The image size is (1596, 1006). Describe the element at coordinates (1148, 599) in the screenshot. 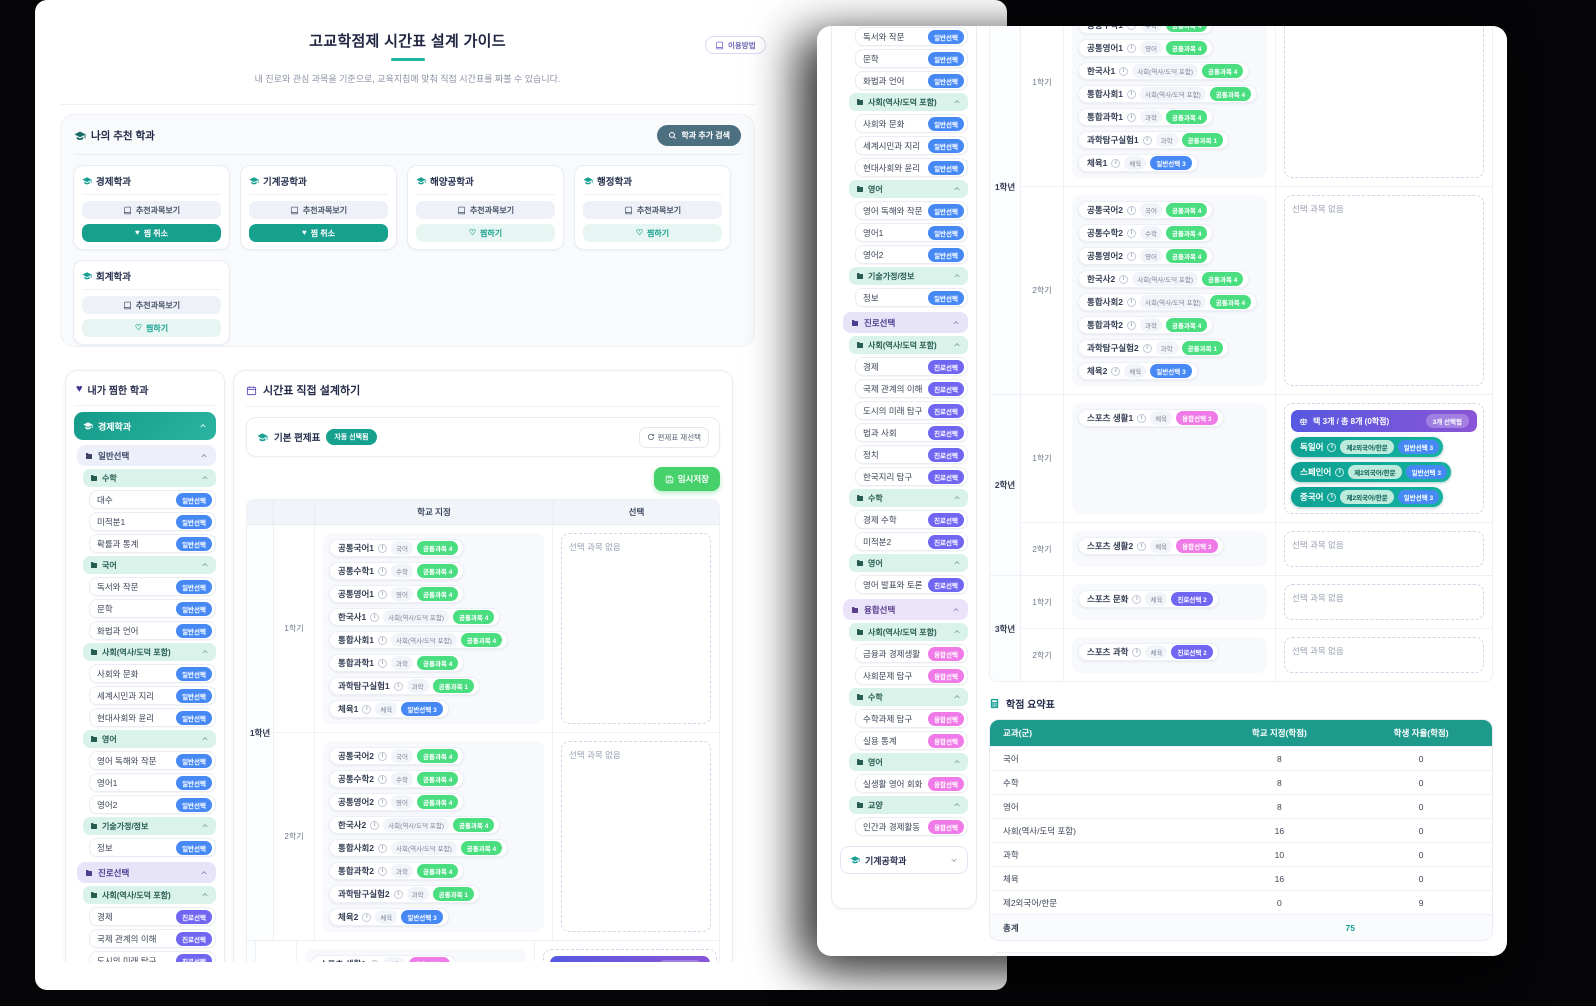

I see `course-chip: 스포츠 문화 i 체육 진로선택 2` at that location.